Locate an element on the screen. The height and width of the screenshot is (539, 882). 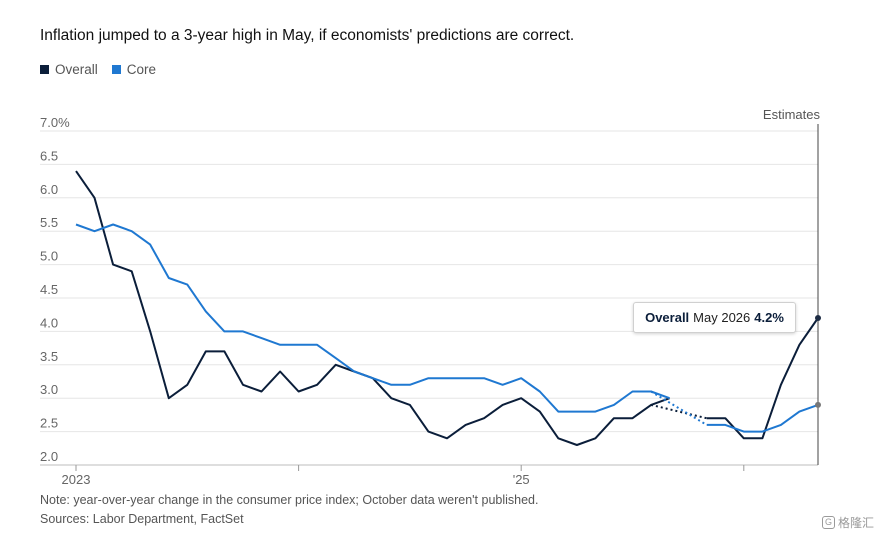
end-point-core is located at coordinates (818, 404).